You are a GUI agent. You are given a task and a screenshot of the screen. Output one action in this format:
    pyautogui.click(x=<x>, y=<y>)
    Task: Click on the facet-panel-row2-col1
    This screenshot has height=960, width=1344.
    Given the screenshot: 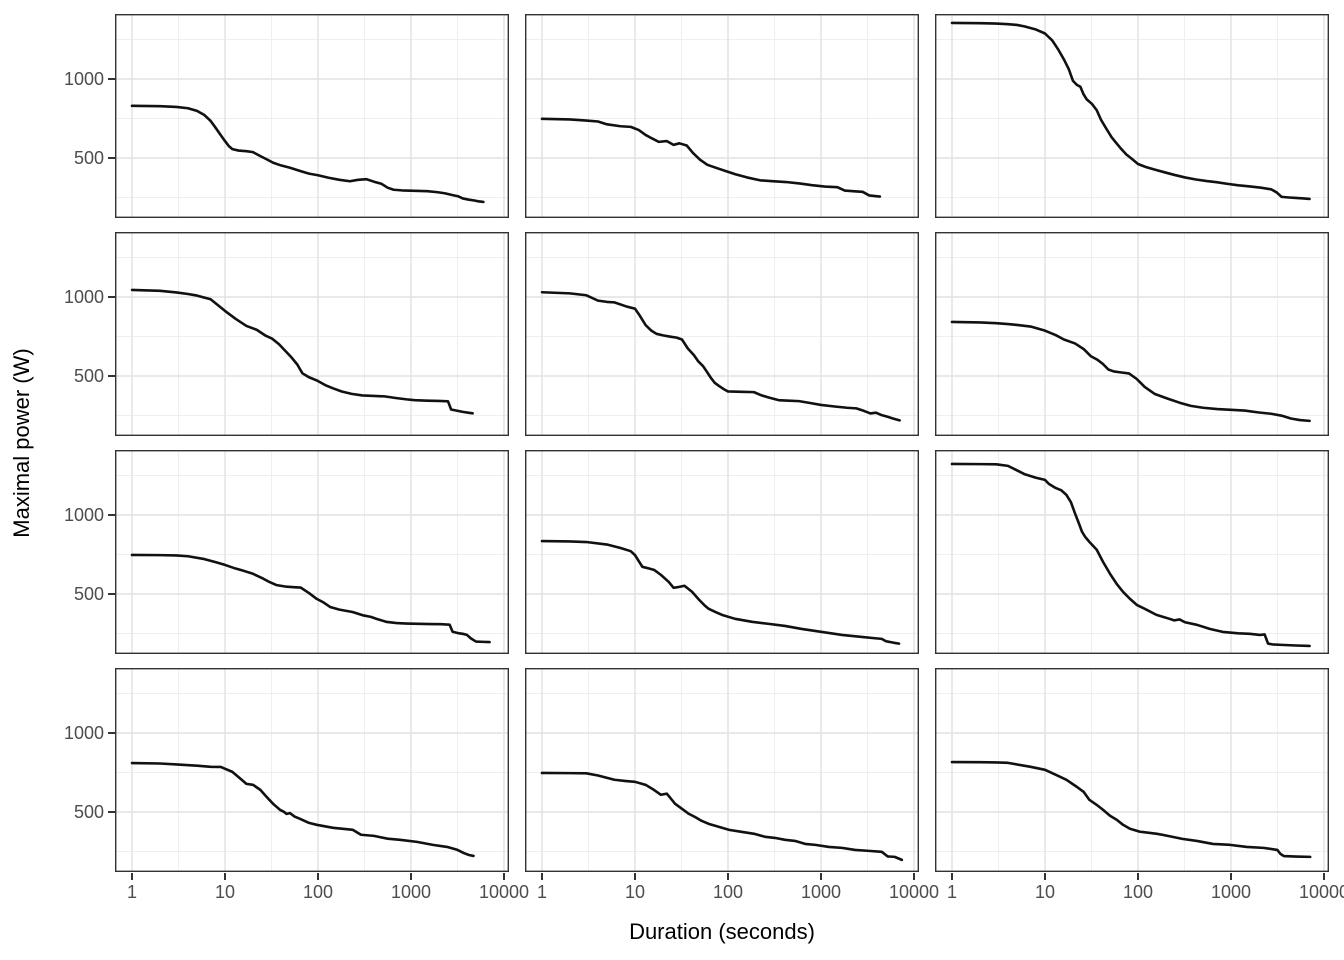 What is the action you would take?
    pyautogui.click(x=312, y=334)
    